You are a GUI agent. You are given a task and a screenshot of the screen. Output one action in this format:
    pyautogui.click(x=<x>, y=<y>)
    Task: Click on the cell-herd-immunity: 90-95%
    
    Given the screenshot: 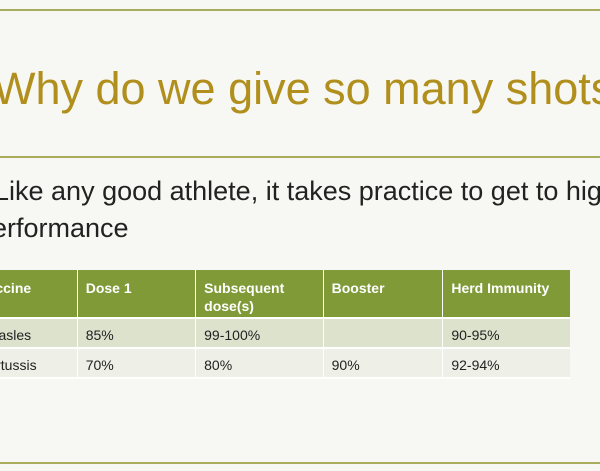 What is the action you would take?
    pyautogui.click(x=506, y=333)
    